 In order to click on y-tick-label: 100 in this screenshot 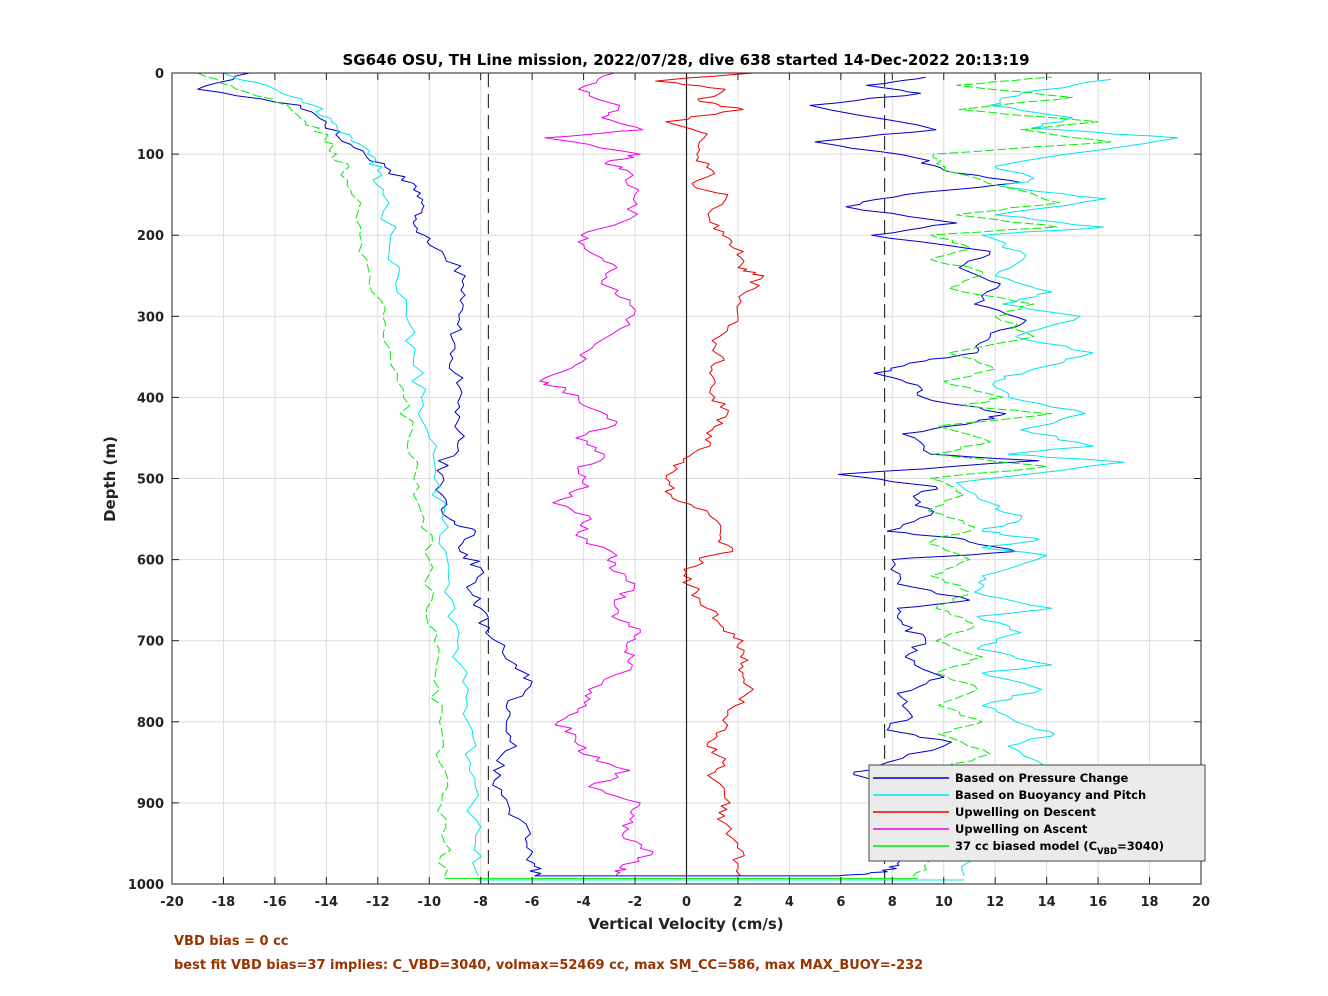, I will do `click(150, 155)`.